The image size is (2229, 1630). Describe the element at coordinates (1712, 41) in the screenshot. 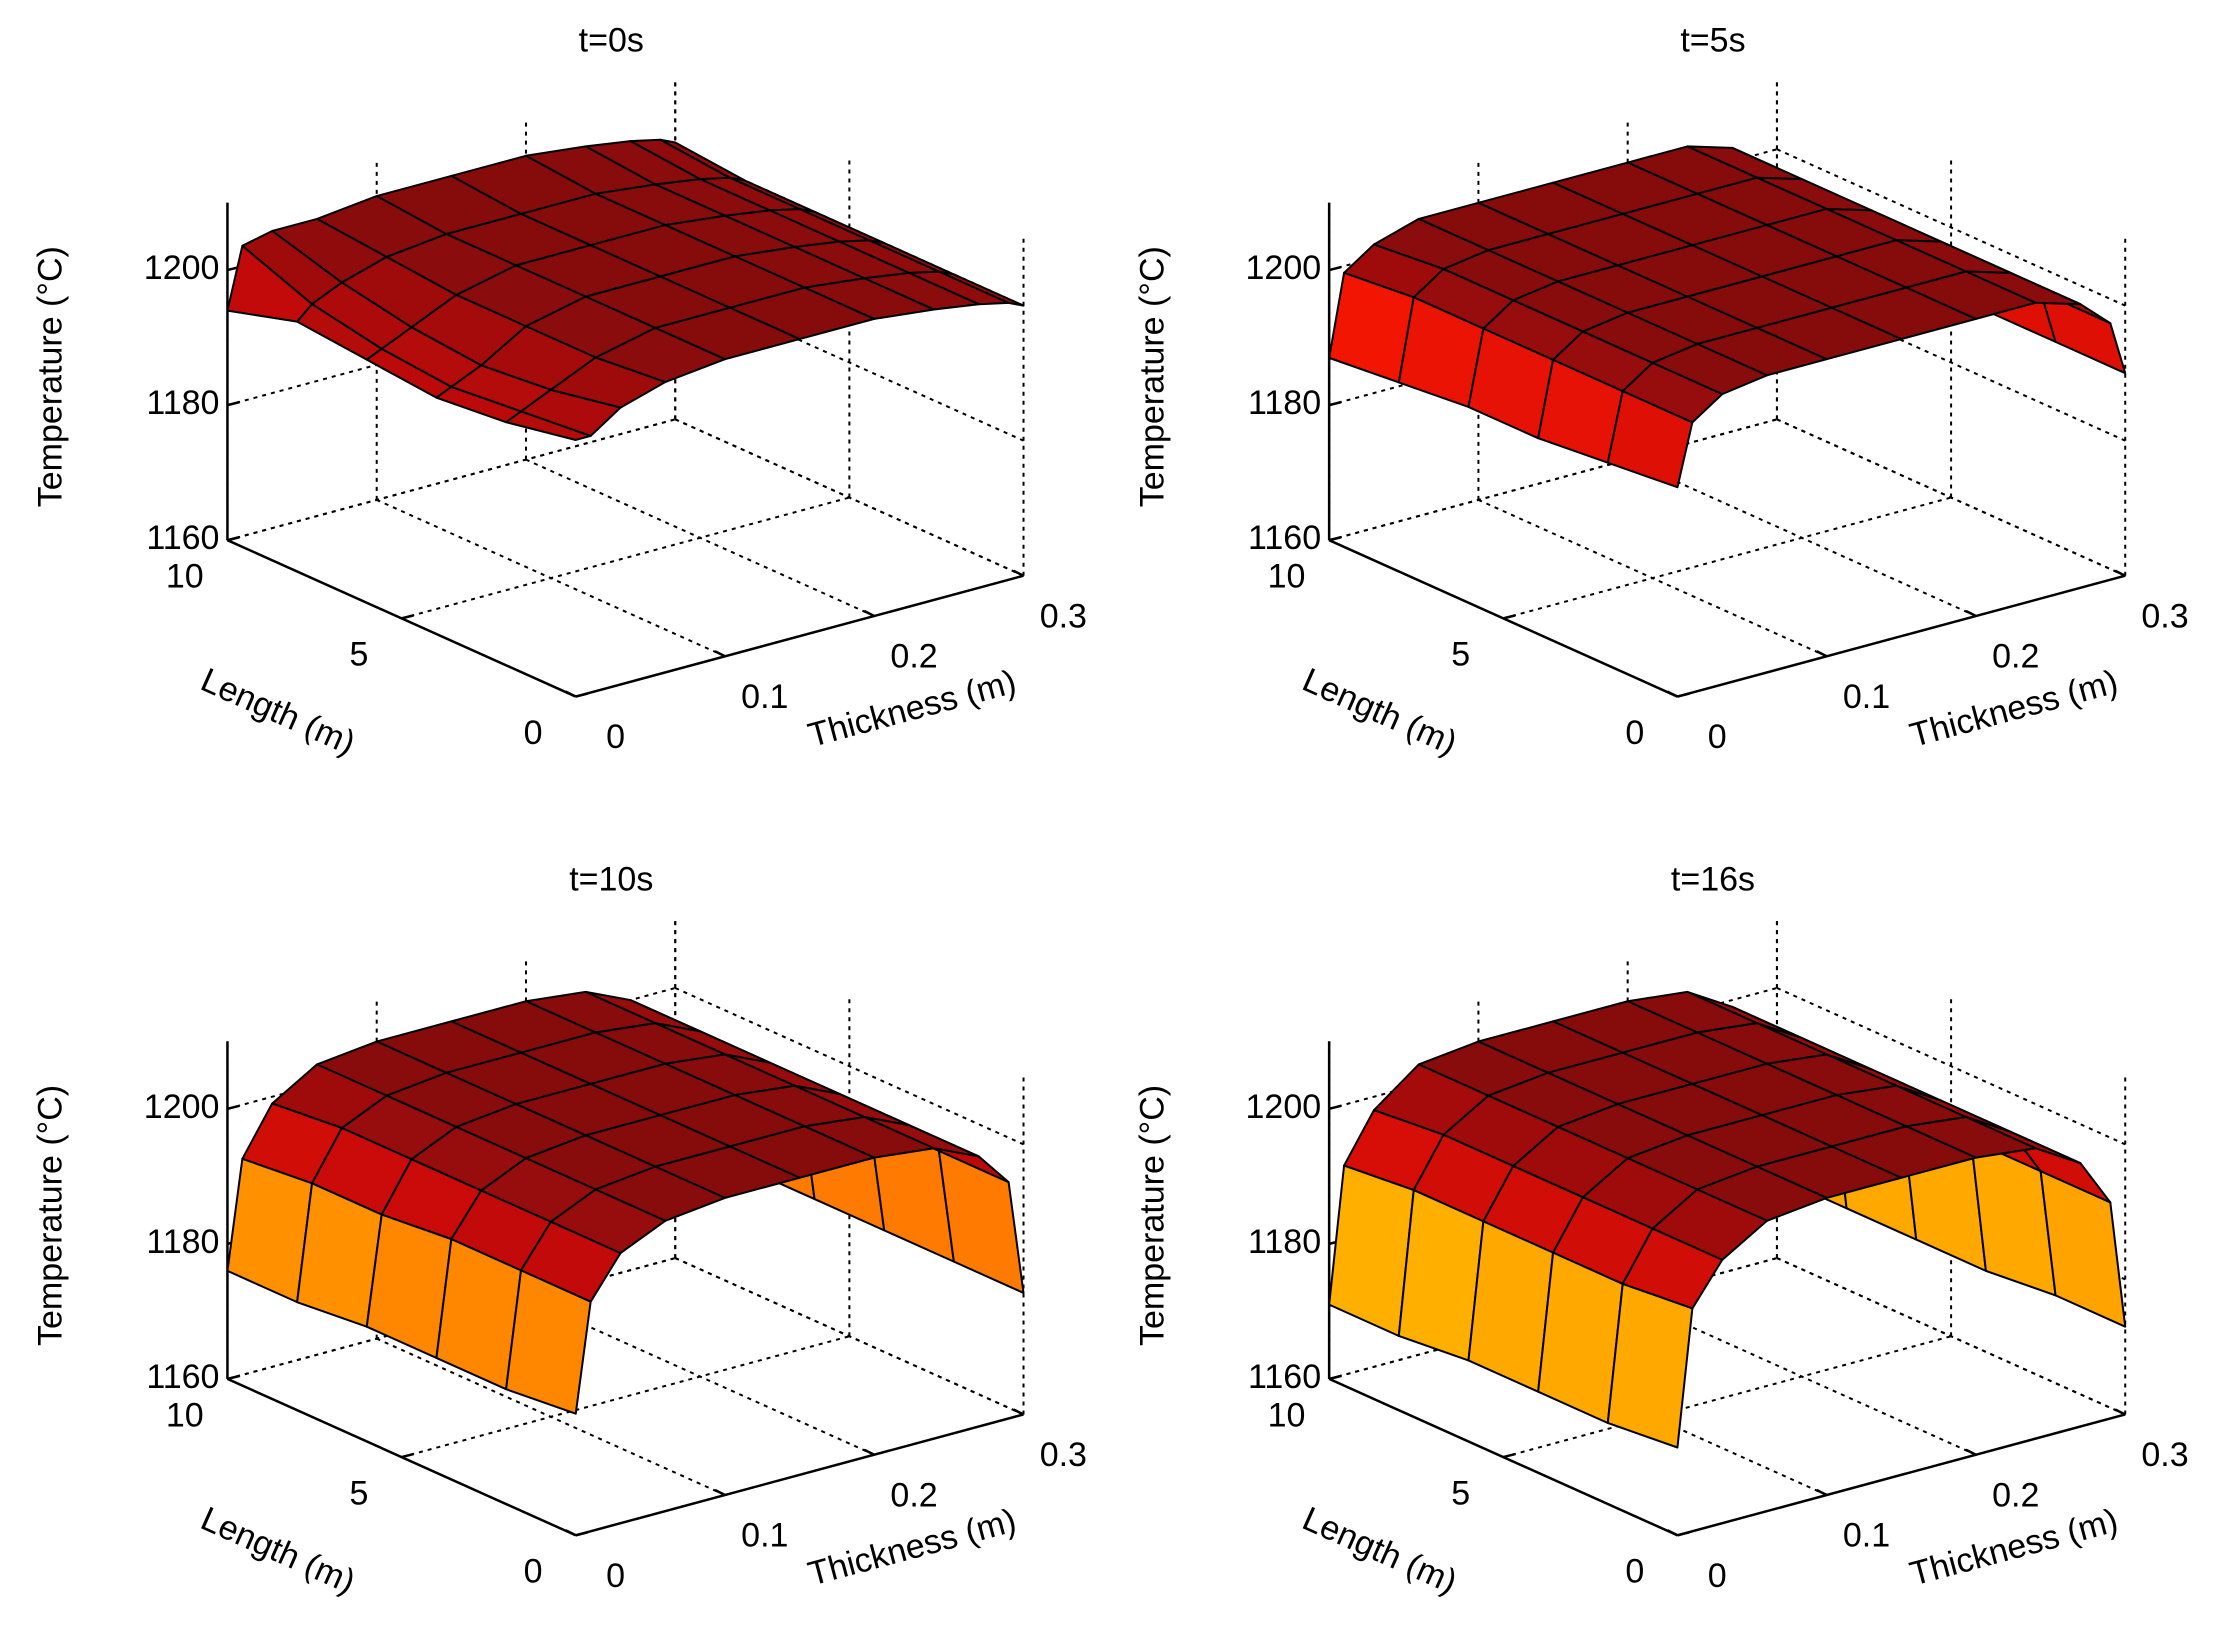

I see `panel-title: t=5s` at that location.